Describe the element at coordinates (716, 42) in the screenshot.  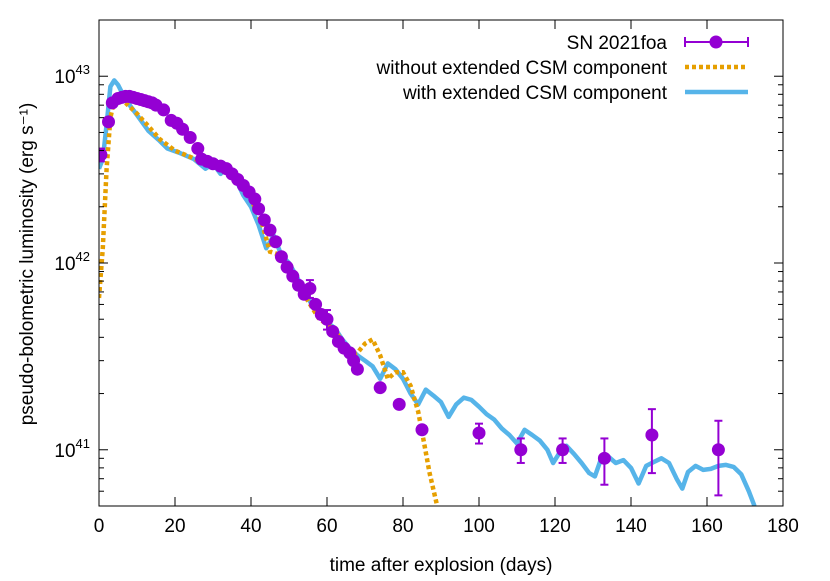
I see `legend-sample-marker` at that location.